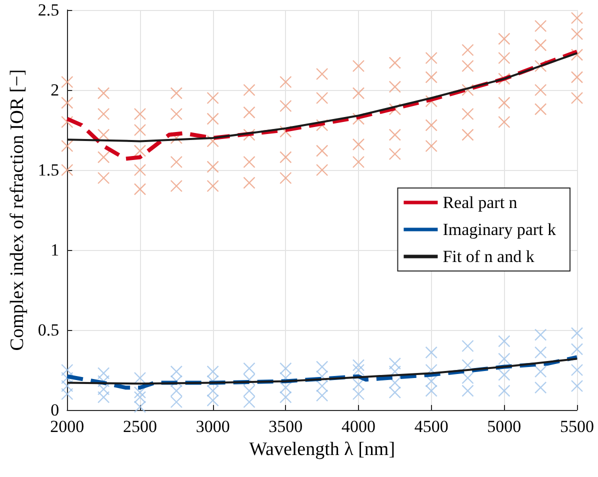  What do you see at coordinates (17, 210) in the screenshot?
I see `y-axis-title: Complex index of refraction IOR [−]` at bounding box center [17, 210].